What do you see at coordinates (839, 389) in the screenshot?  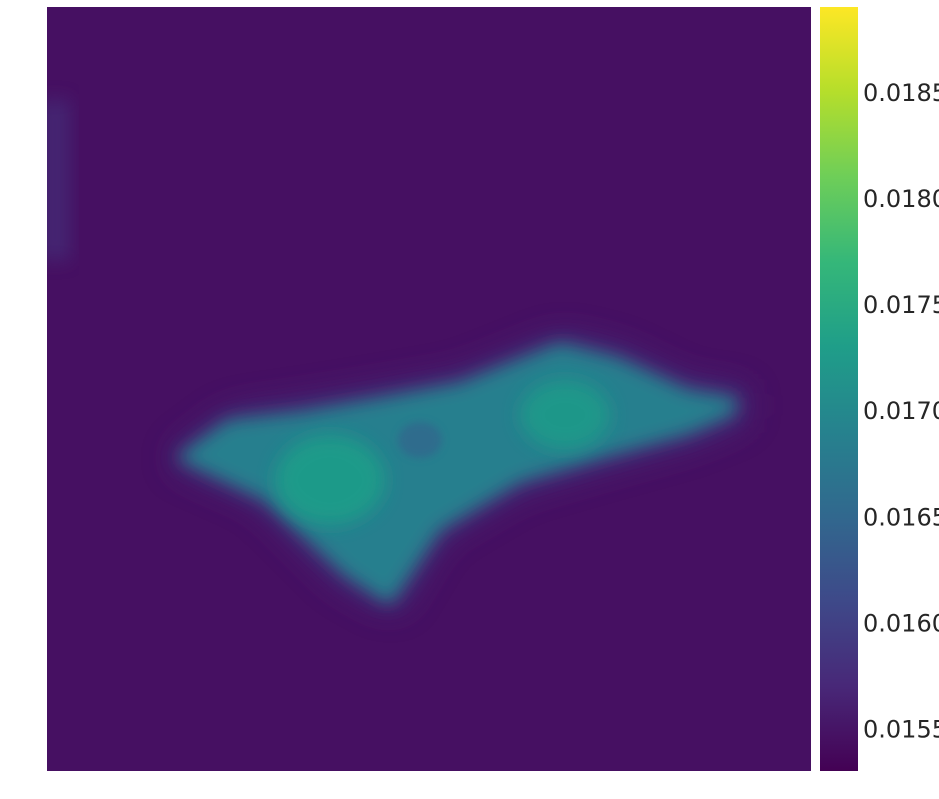 I see `colorbar-gradient` at bounding box center [839, 389].